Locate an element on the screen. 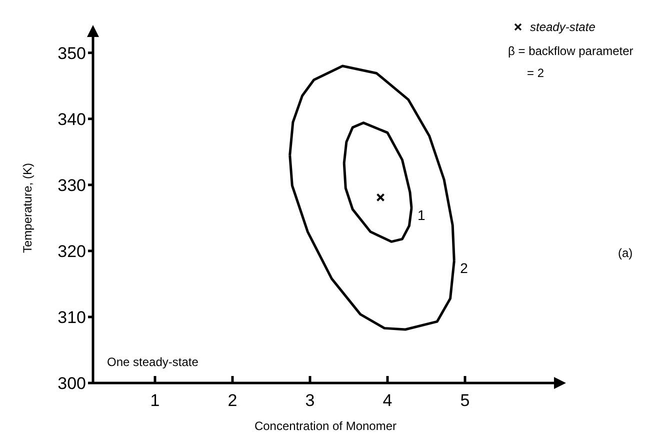 This screenshot has width=646, height=440. x-tick-label: 4 is located at coordinates (387, 400).